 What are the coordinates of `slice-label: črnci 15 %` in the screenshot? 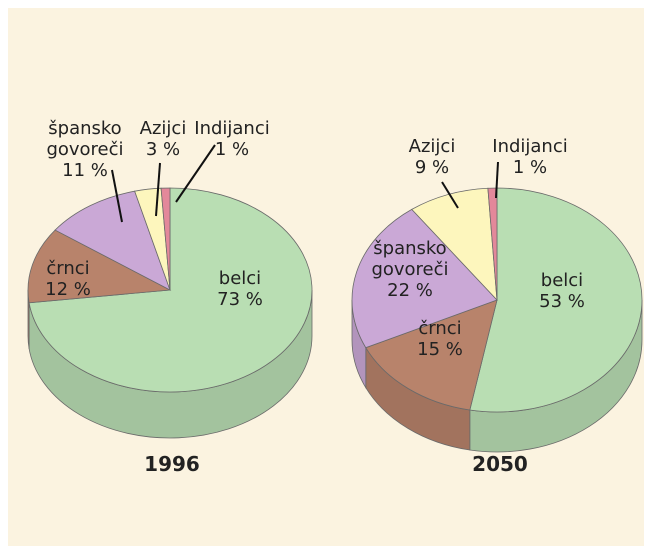 It's located at (440, 339).